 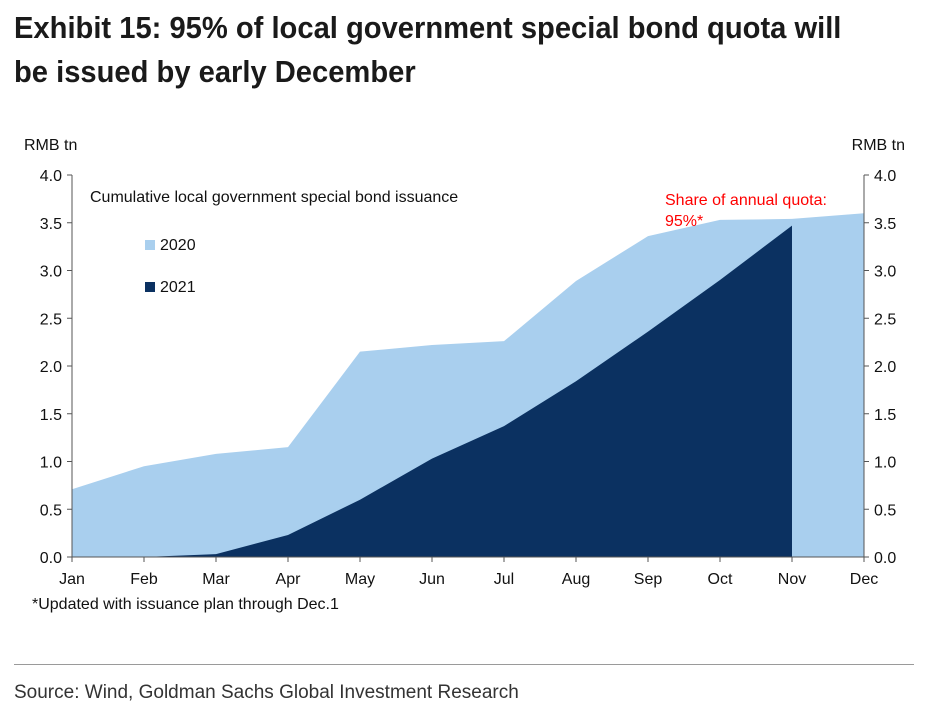 I want to click on y-tick-label-right: 4.0, so click(x=885, y=176).